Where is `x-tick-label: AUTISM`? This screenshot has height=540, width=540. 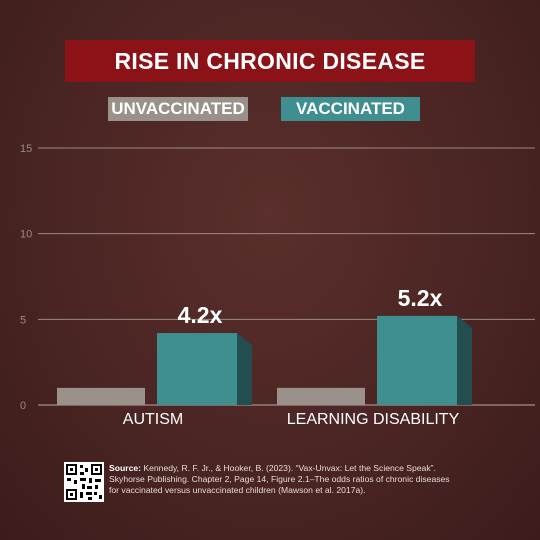 x-tick-label: AUTISM is located at coordinates (153, 419).